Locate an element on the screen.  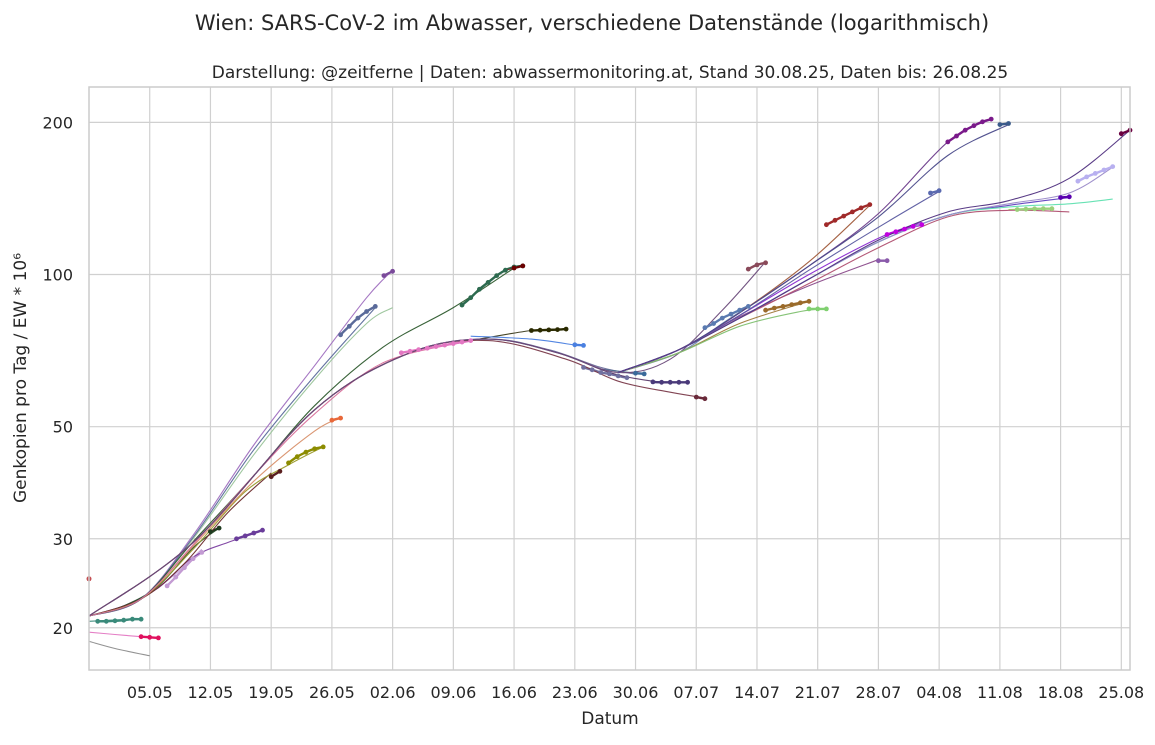
x-tick-label: 11.08 is located at coordinates (1000, 692).